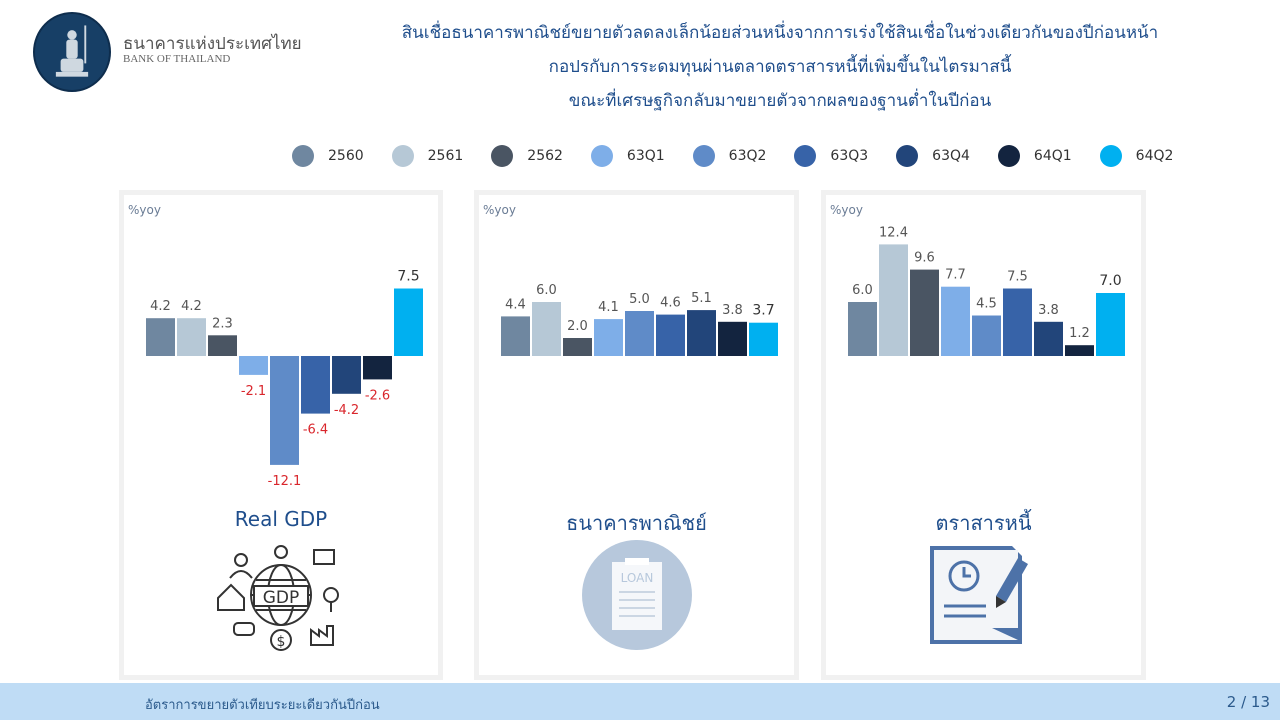 The image size is (1280, 720). What do you see at coordinates (262, 705) in the screenshot?
I see `footer-note: อัตราการขยายตัวเทียบระยะเดียวกันปีก่อน` at bounding box center [262, 705].